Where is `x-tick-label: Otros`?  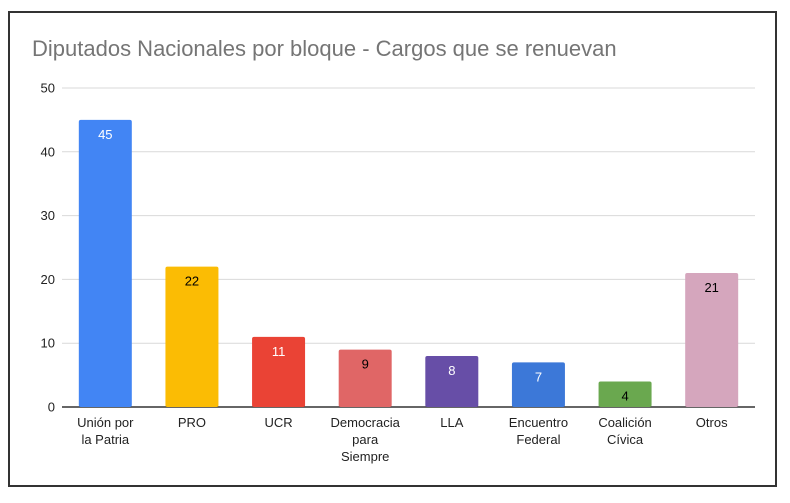 x-tick-label: Otros is located at coordinates (712, 422).